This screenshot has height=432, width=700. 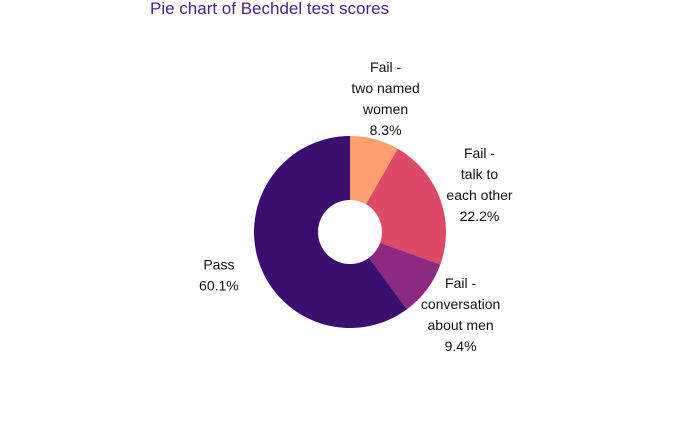 What do you see at coordinates (386, 130) in the screenshot?
I see `slice-percent-label: 8.3%` at bounding box center [386, 130].